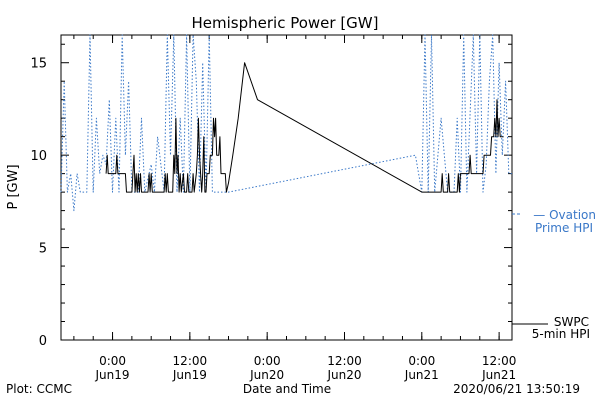 This screenshot has width=600, height=400. What do you see at coordinates (38, 64) in the screenshot?
I see `y-tick-label: 15` at bounding box center [38, 64].